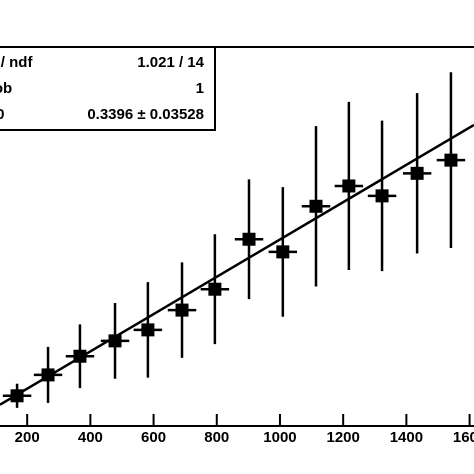 This screenshot has width=474, height=474. Describe the element at coordinates (342, 437) in the screenshot. I see `x-tick-label: 1200` at that location.